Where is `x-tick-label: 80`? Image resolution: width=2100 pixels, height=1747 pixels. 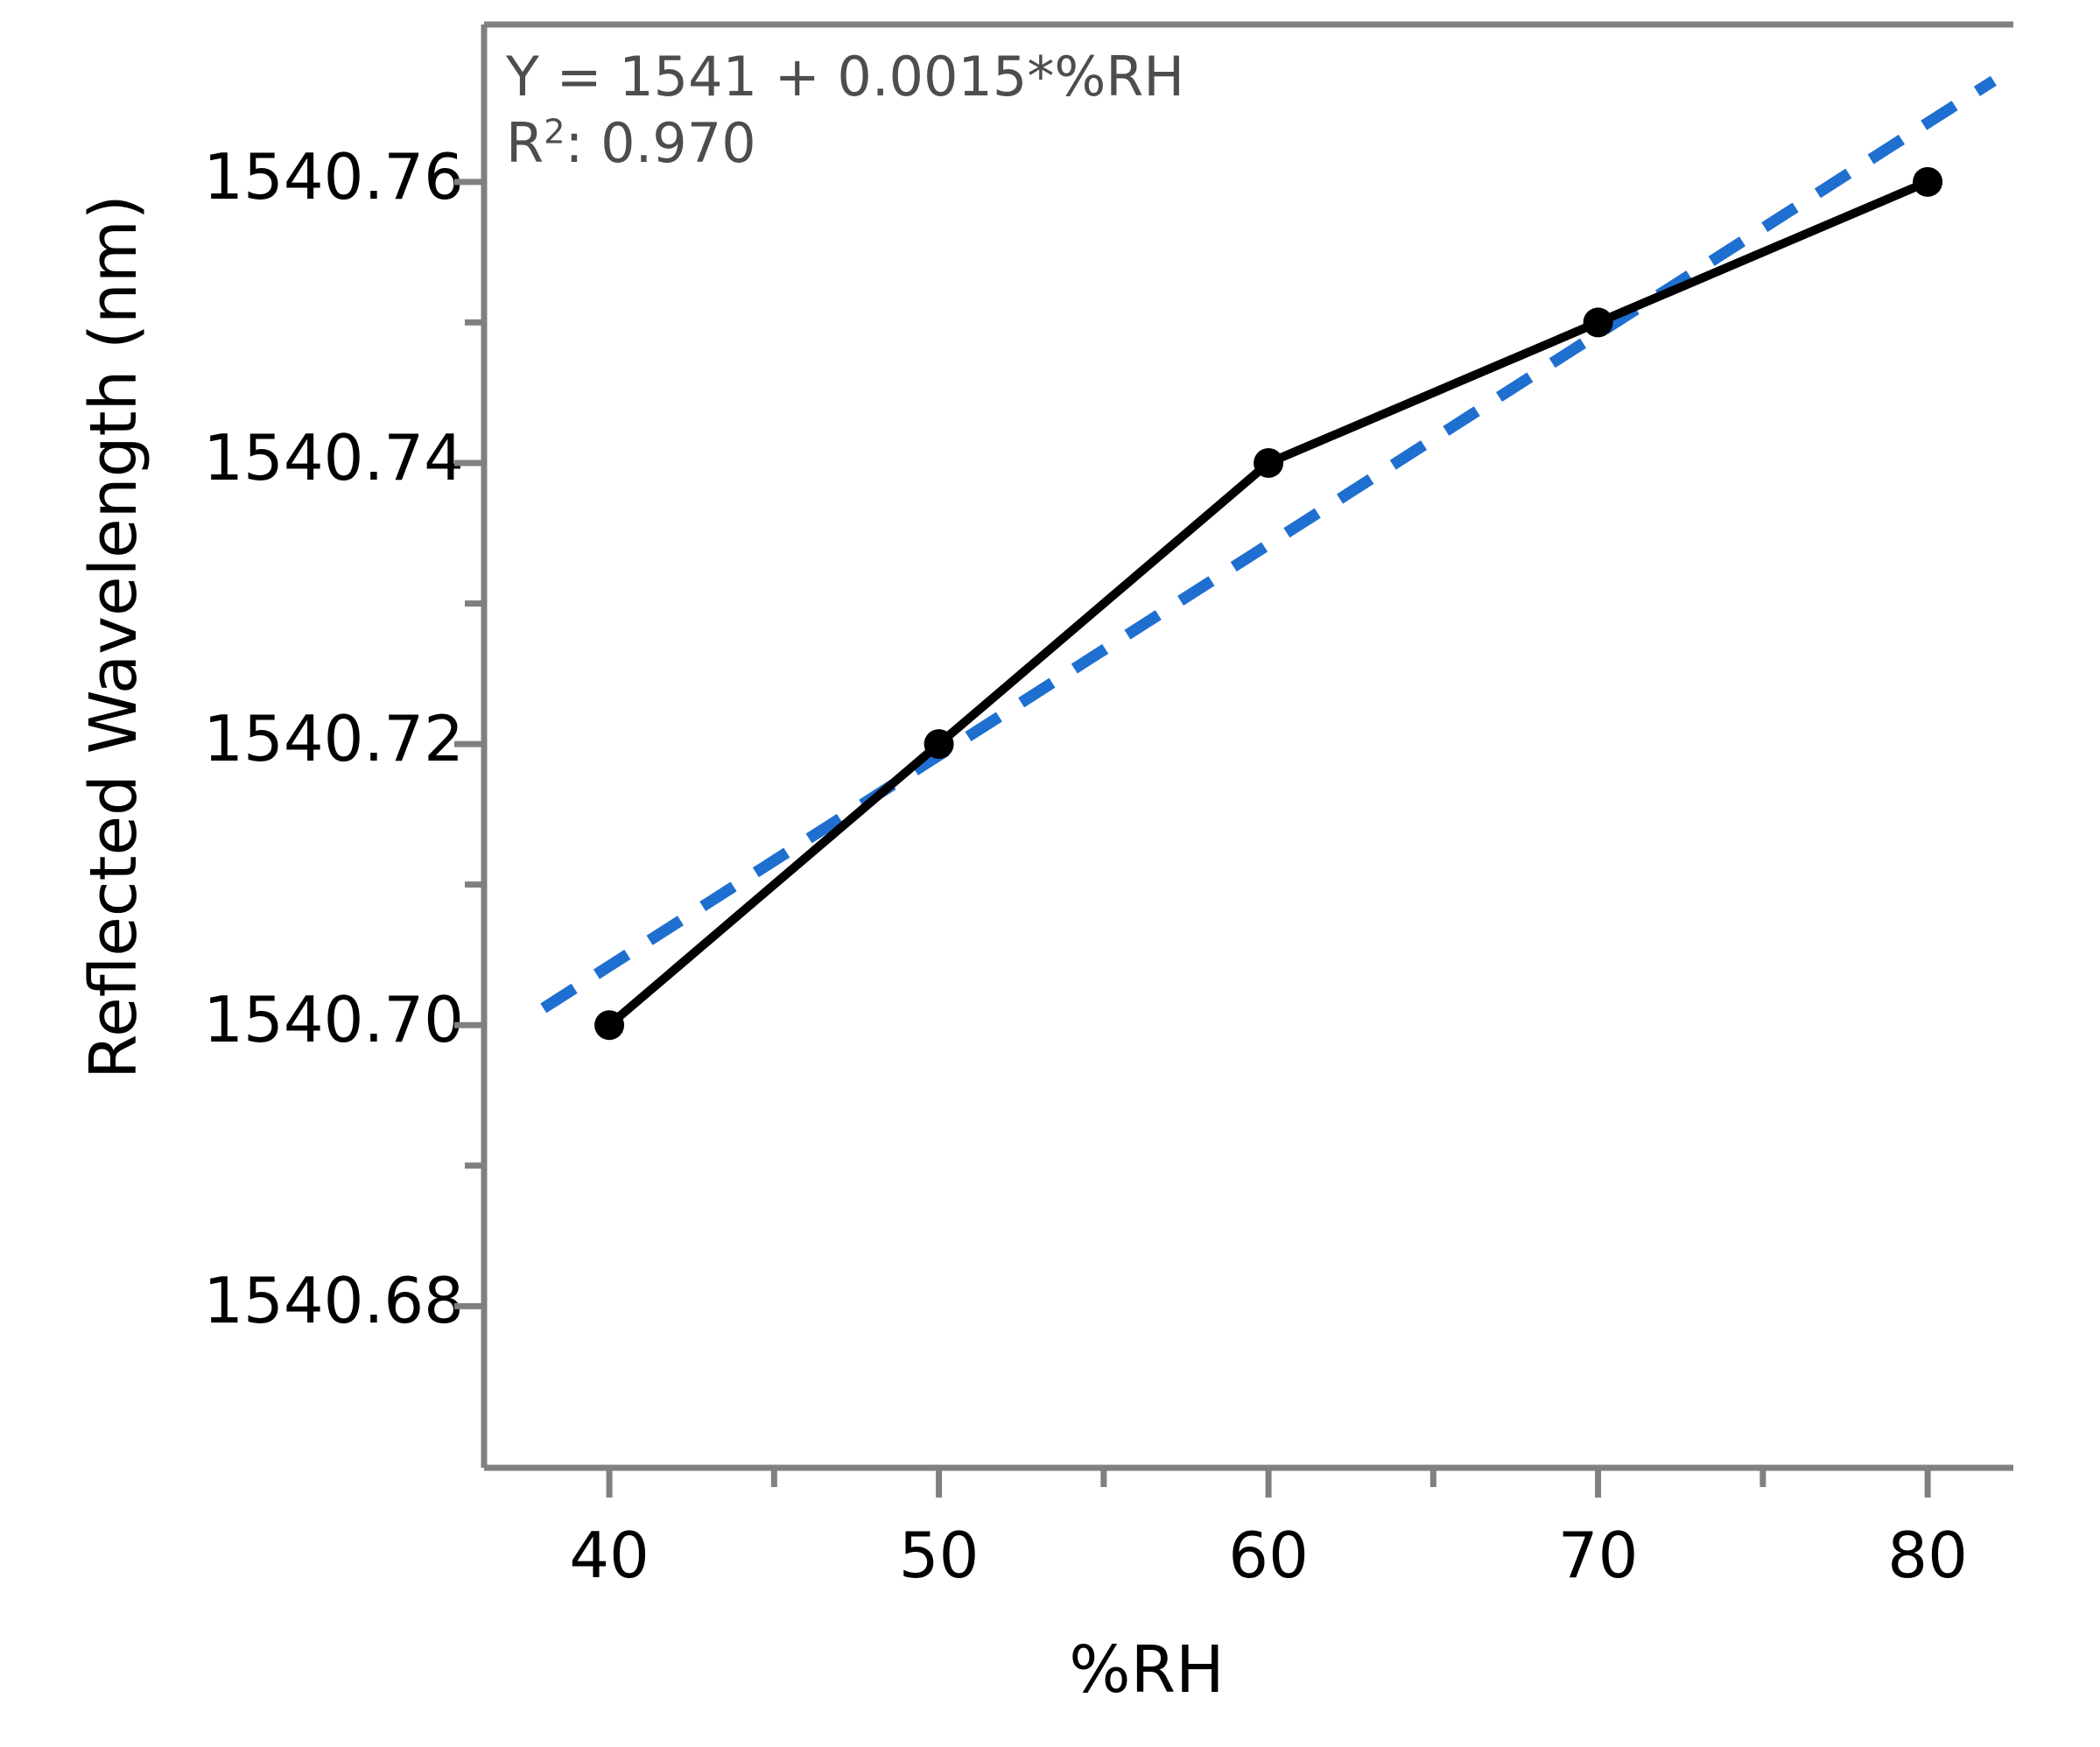 x-tick-label: 80 is located at coordinates (1927, 1555).